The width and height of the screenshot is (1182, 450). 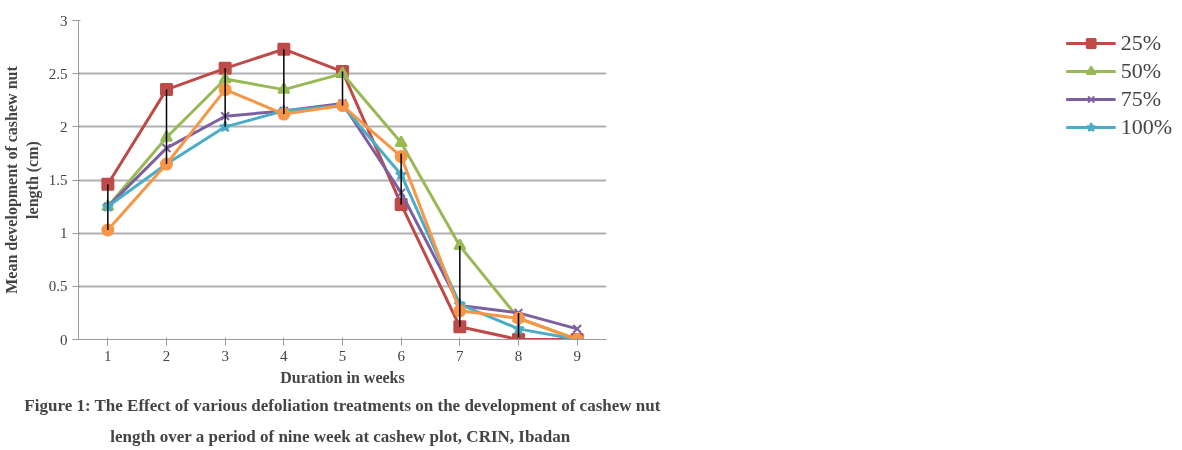 I want to click on y-tick-label: 0, so click(x=64, y=339).